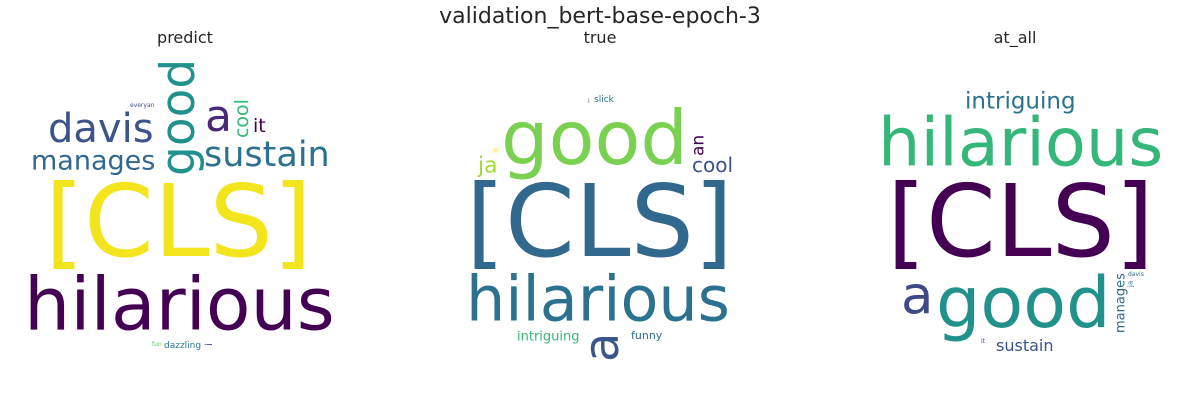 The image size is (1200, 400). What do you see at coordinates (604, 100) in the screenshot?
I see `word-slick: slick` at bounding box center [604, 100].